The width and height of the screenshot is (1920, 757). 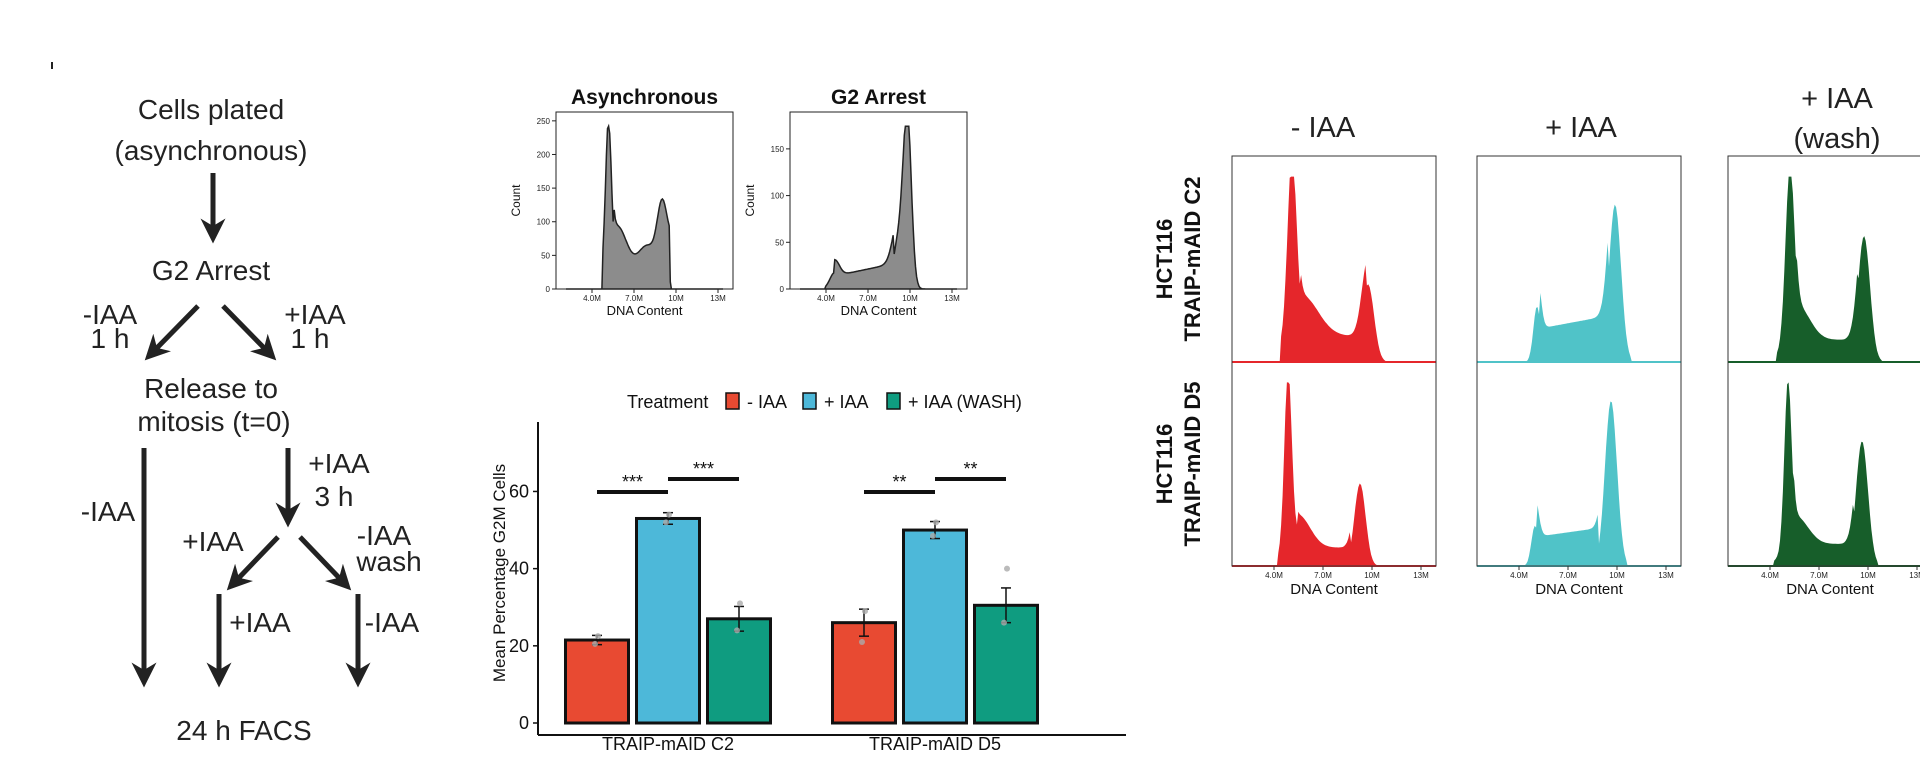 I want to click on flow-start-line1: Cells plated, so click(x=211, y=109).